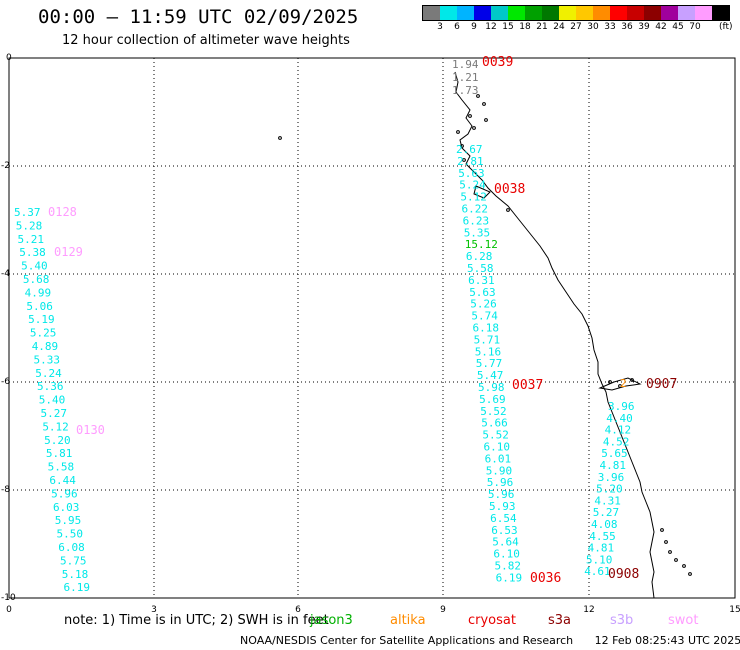  I want to click on swh-value-cryosat: 5.12, so click(473, 197).